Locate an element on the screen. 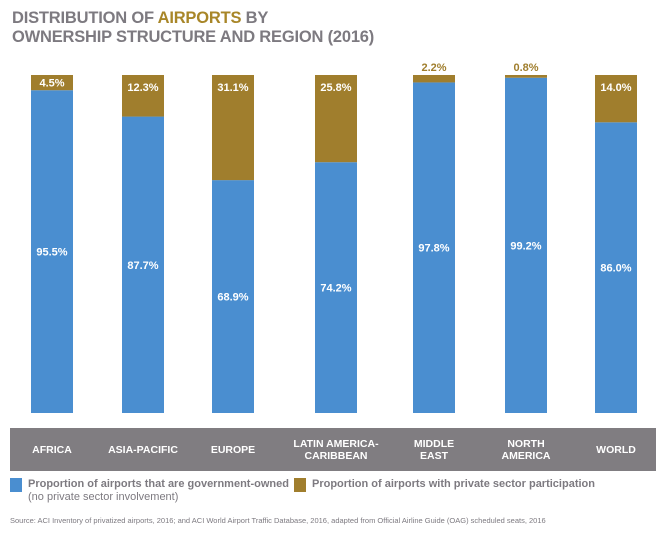  data-label-gov: 87.7% is located at coordinates (142, 266).